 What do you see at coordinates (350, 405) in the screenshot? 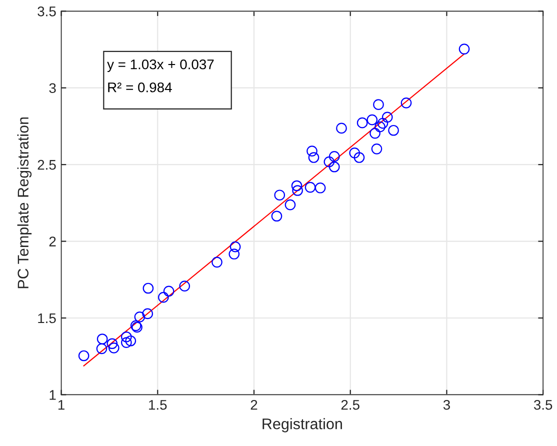
I see `x-tick-label: 2.5` at bounding box center [350, 405].